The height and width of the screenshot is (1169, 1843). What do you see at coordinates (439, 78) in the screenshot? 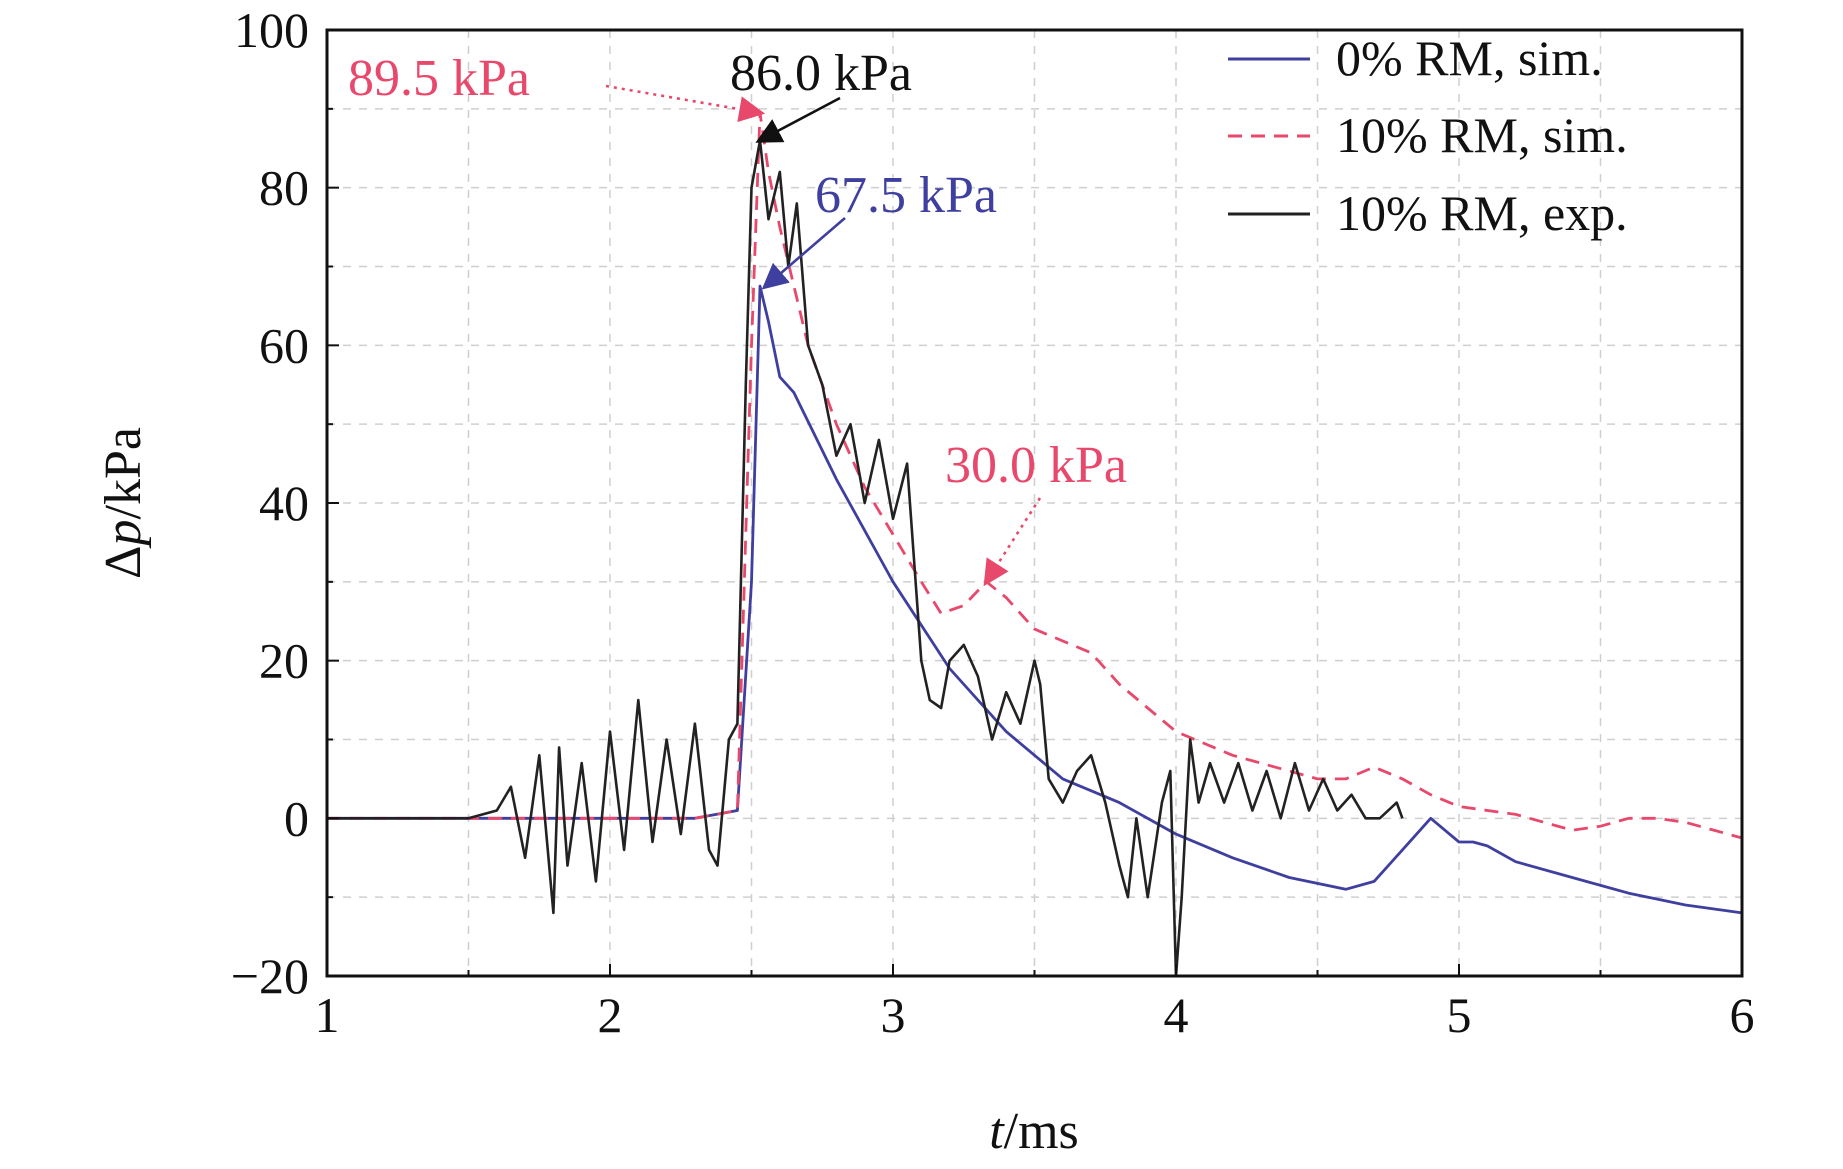
I see `annotation-label: 89.5 kPa` at bounding box center [439, 78].